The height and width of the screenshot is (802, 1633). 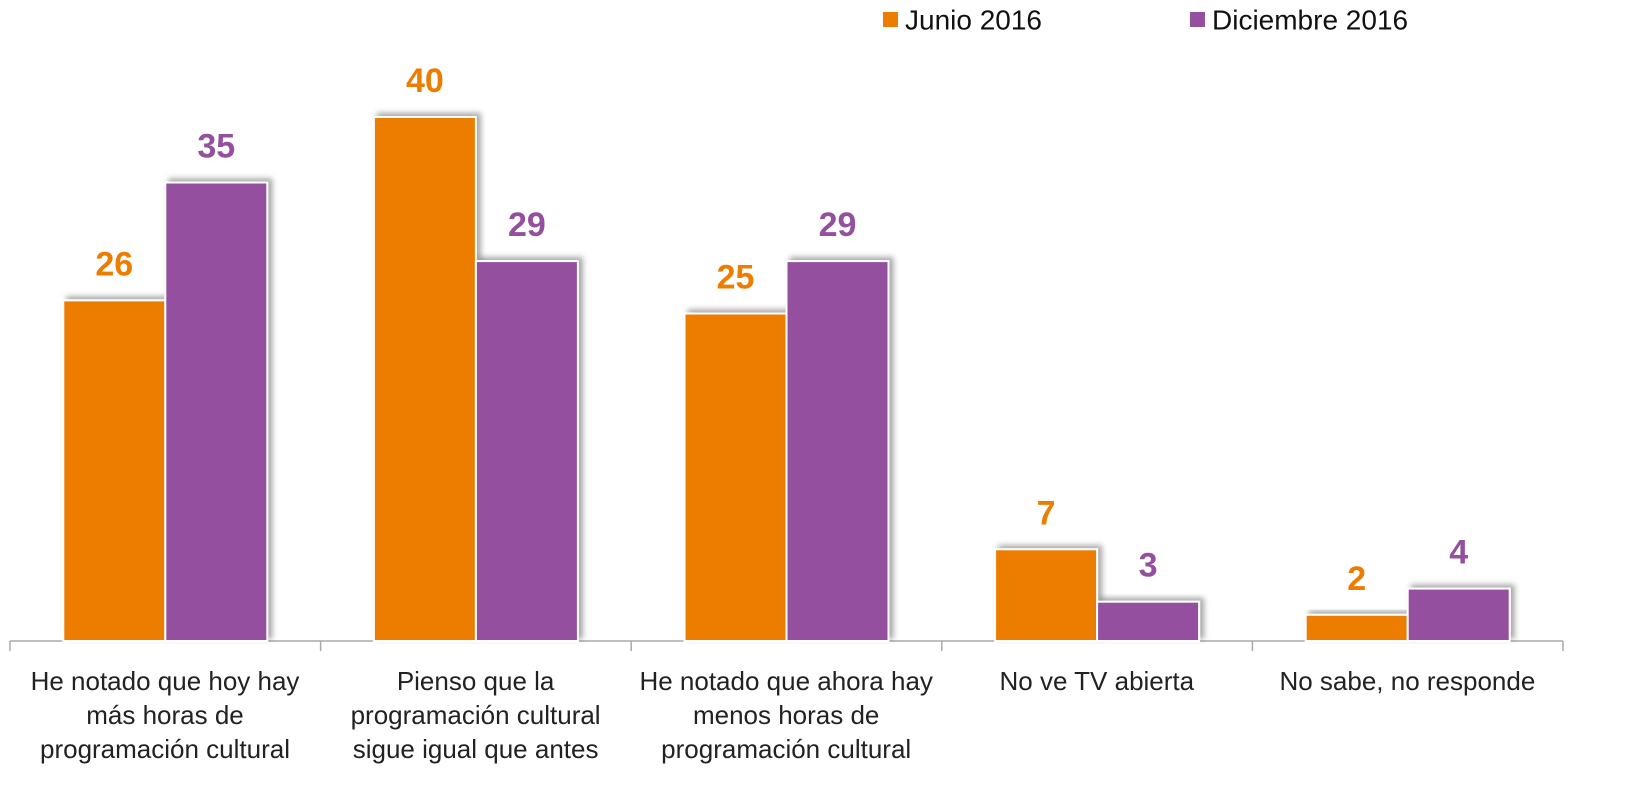 What do you see at coordinates (973, 19) in the screenshot?
I see `legend-label: Junio 2016` at bounding box center [973, 19].